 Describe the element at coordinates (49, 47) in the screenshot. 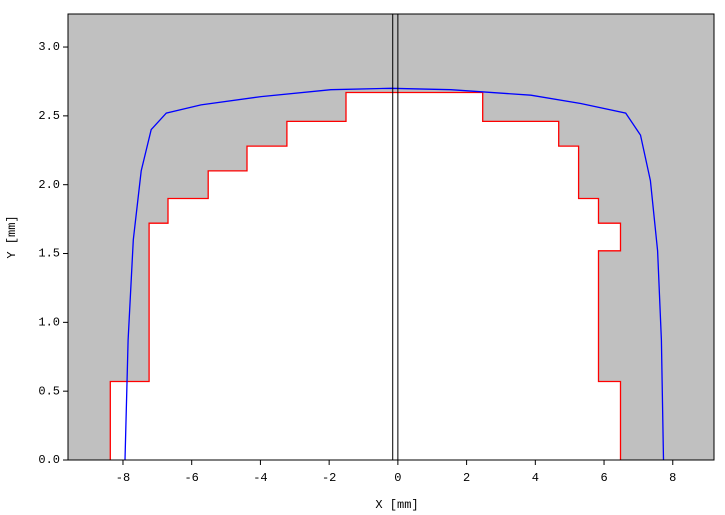

I see `y-tick-label: 3.0` at that location.